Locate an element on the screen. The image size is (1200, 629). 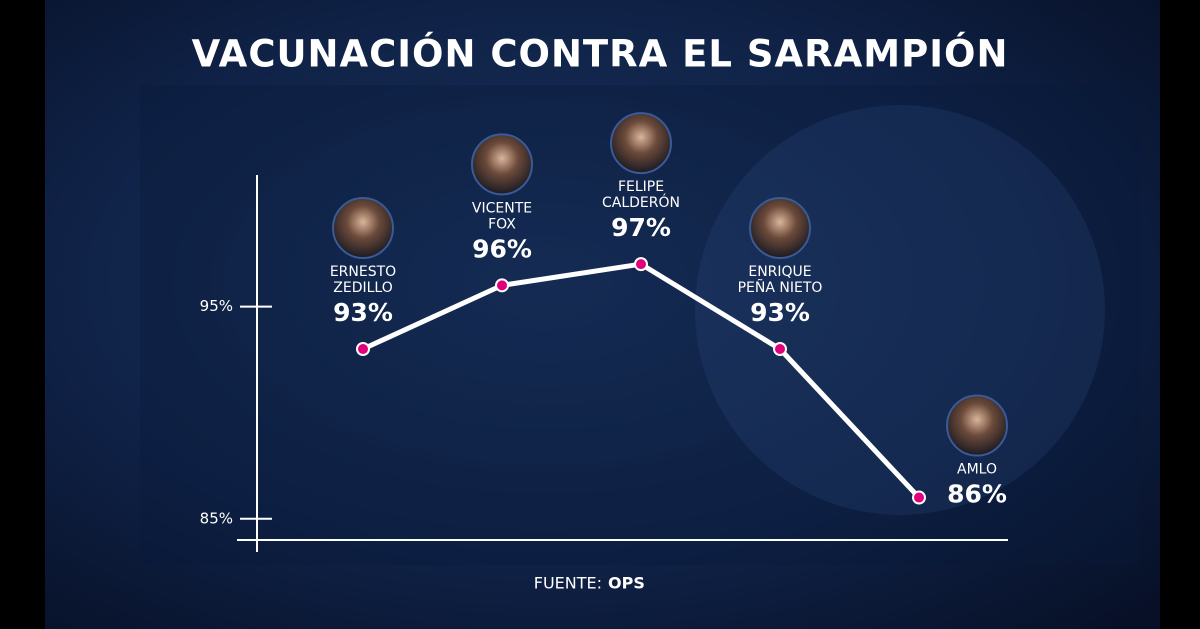
chart-title: VACUNACIÓN CONTRA EL SARAMPIÓN is located at coordinates (600, 54).